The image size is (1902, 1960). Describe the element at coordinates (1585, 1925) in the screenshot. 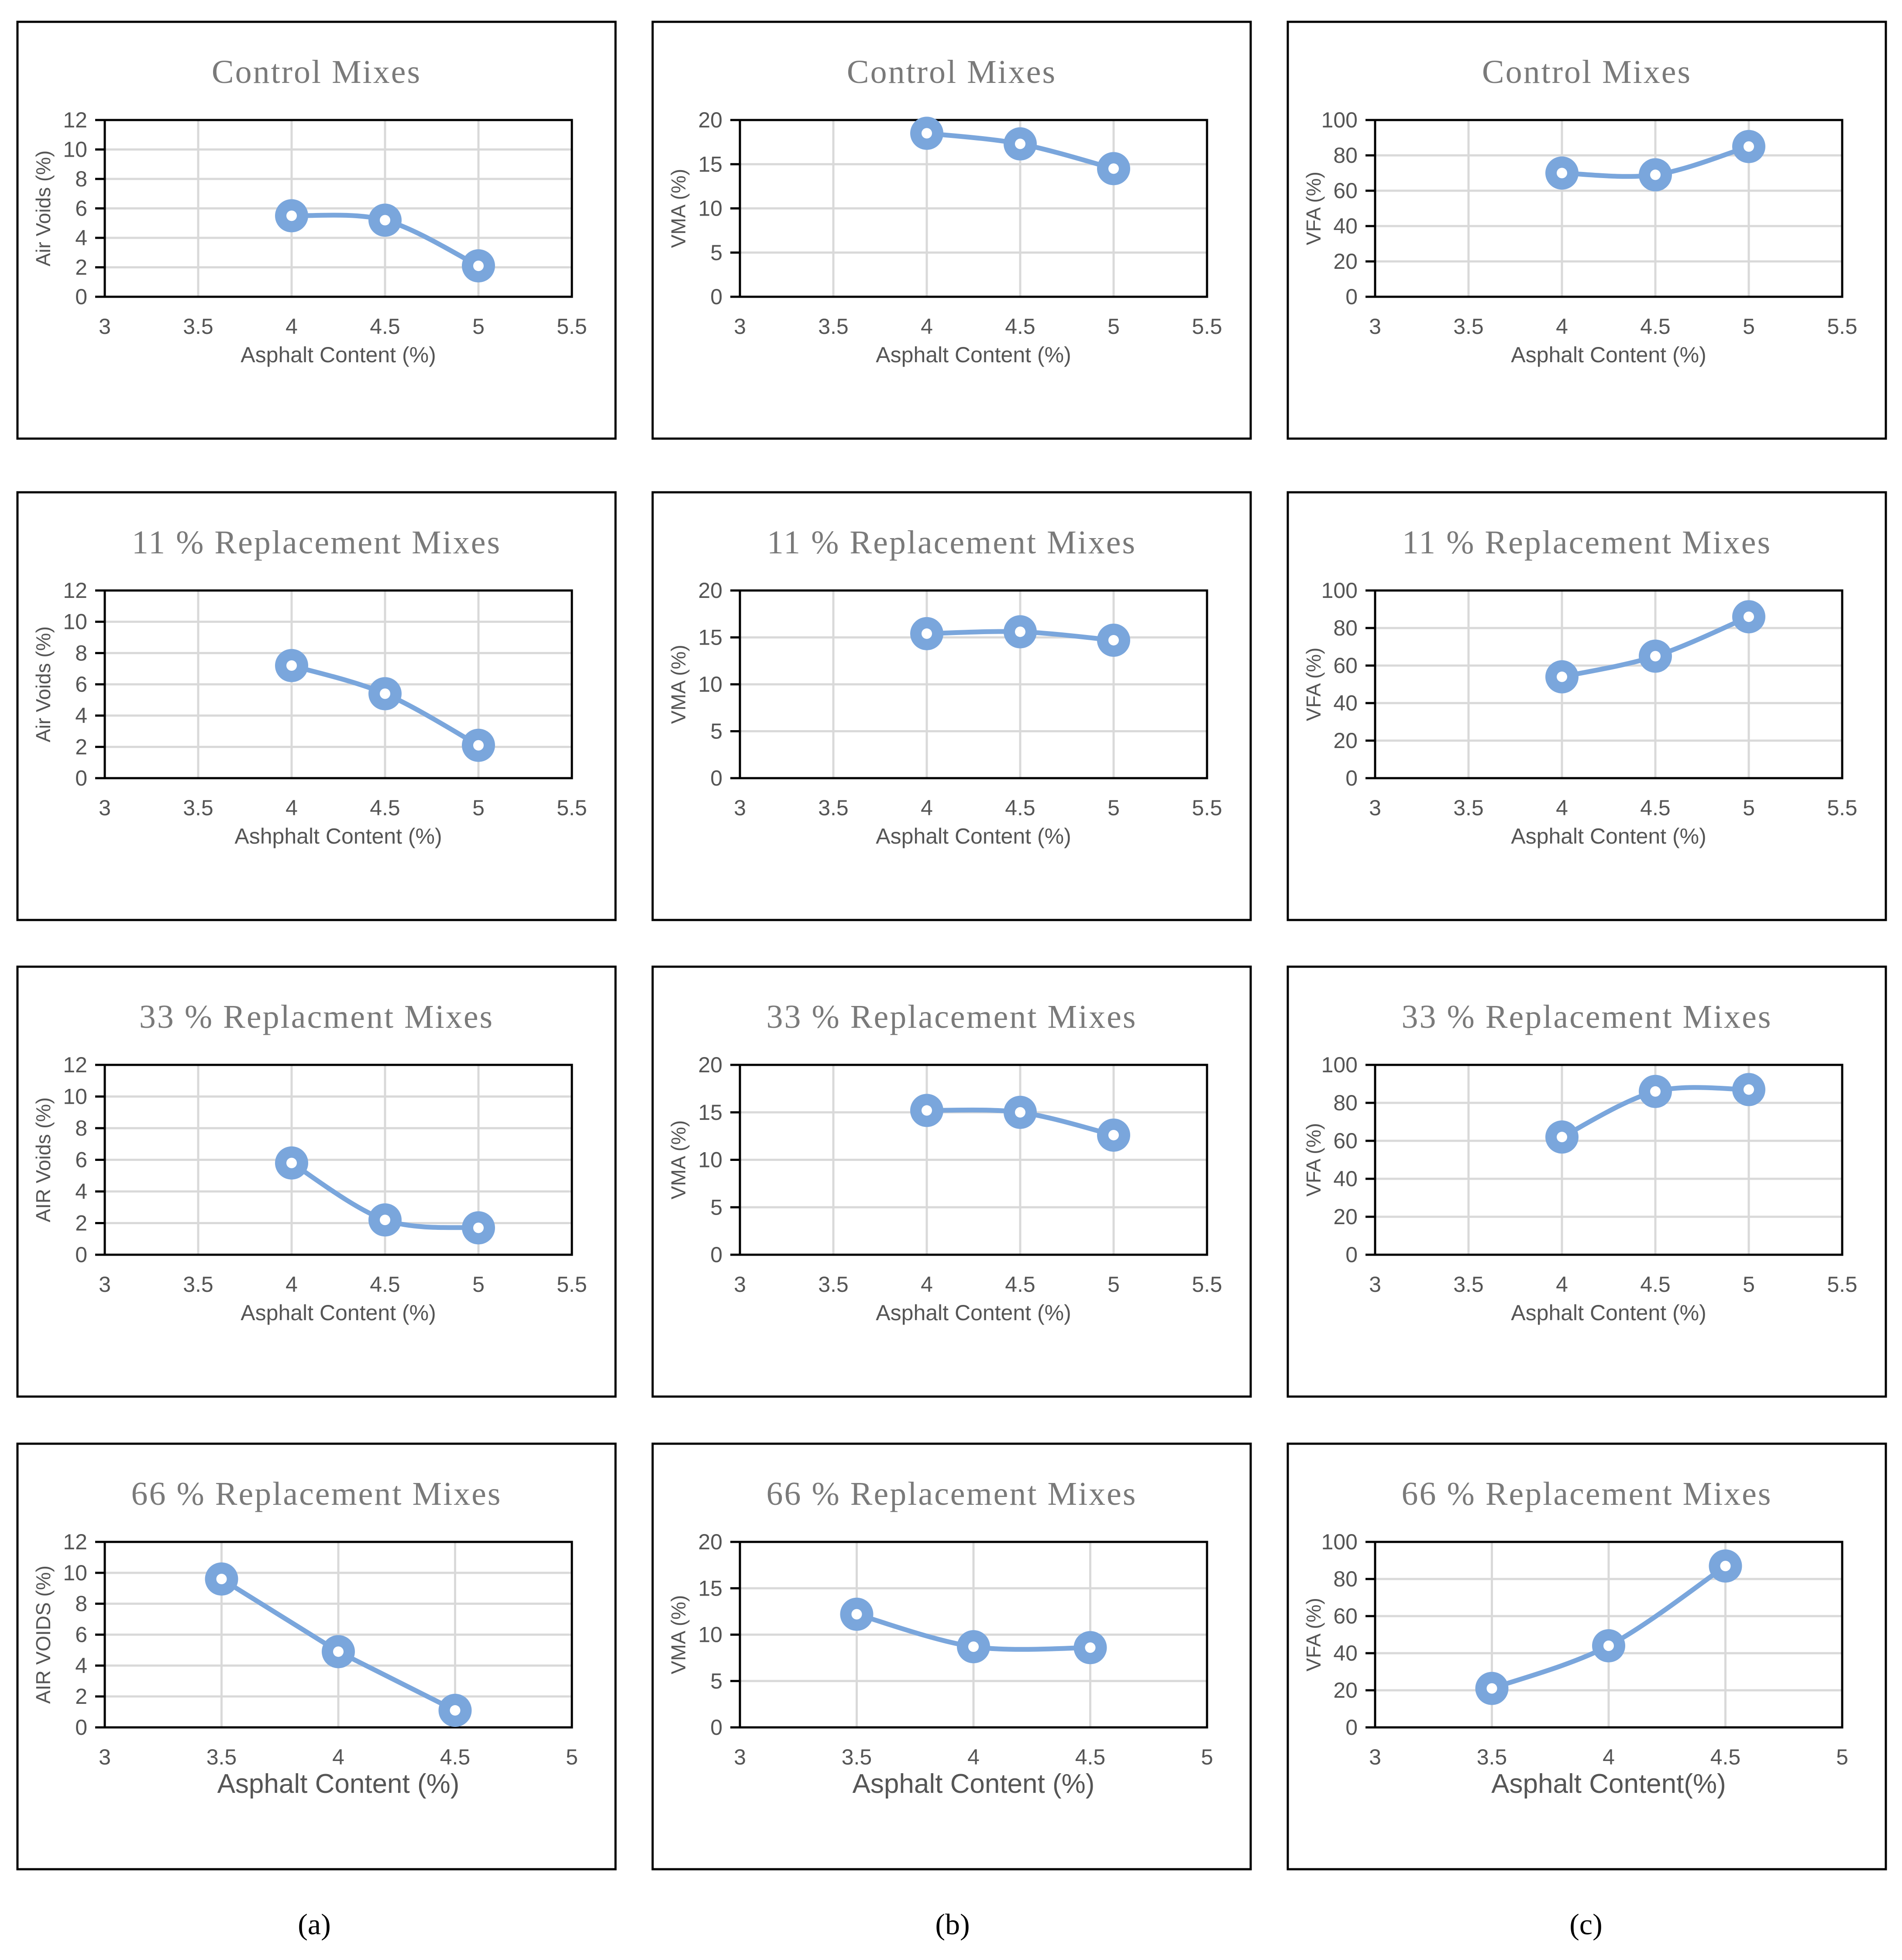

I see `column-label-c: (c)` at that location.